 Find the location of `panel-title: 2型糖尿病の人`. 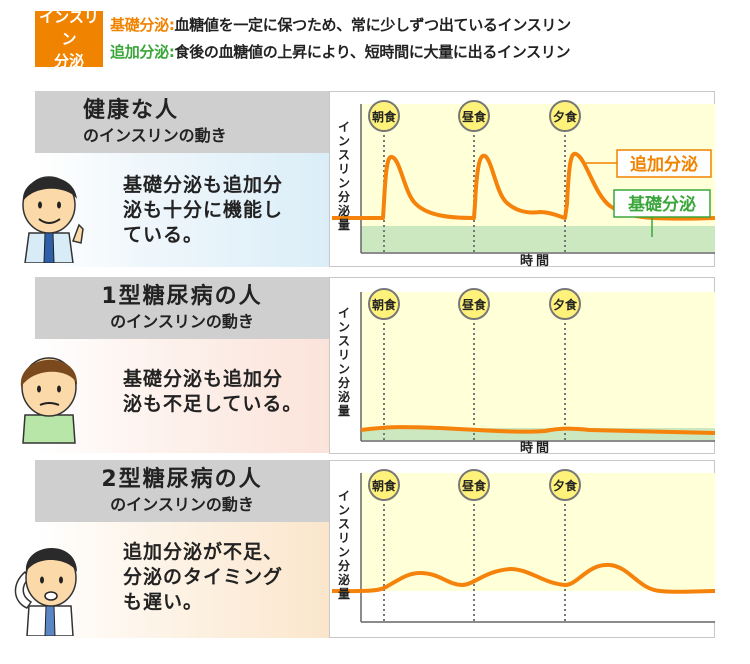

panel-title: 2型糖尿病の人 is located at coordinates (182, 479).